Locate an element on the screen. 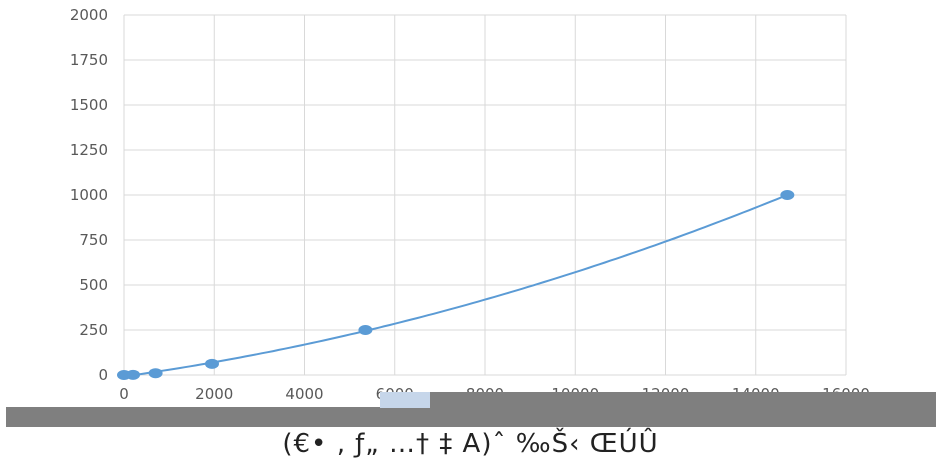 Image resolution: width=941 pixels, height=461 pixels. gray-bar is located at coordinates (471, 417).